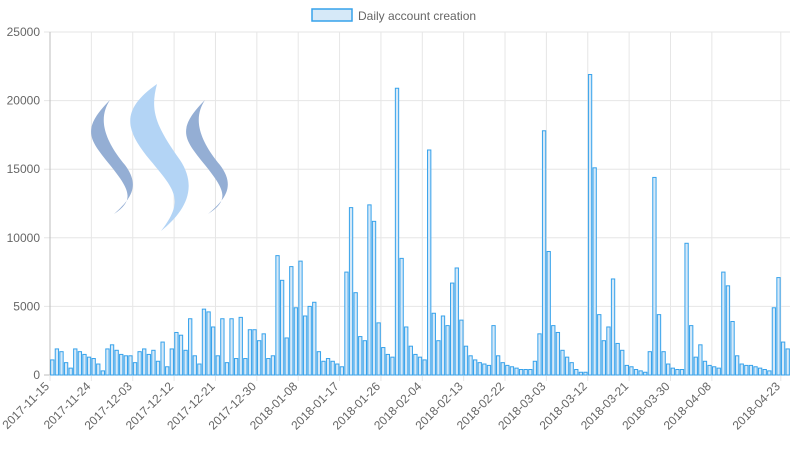  Describe the element at coordinates (393, 15) in the screenshot. I see `chart-legend: Daily account creation` at that location.